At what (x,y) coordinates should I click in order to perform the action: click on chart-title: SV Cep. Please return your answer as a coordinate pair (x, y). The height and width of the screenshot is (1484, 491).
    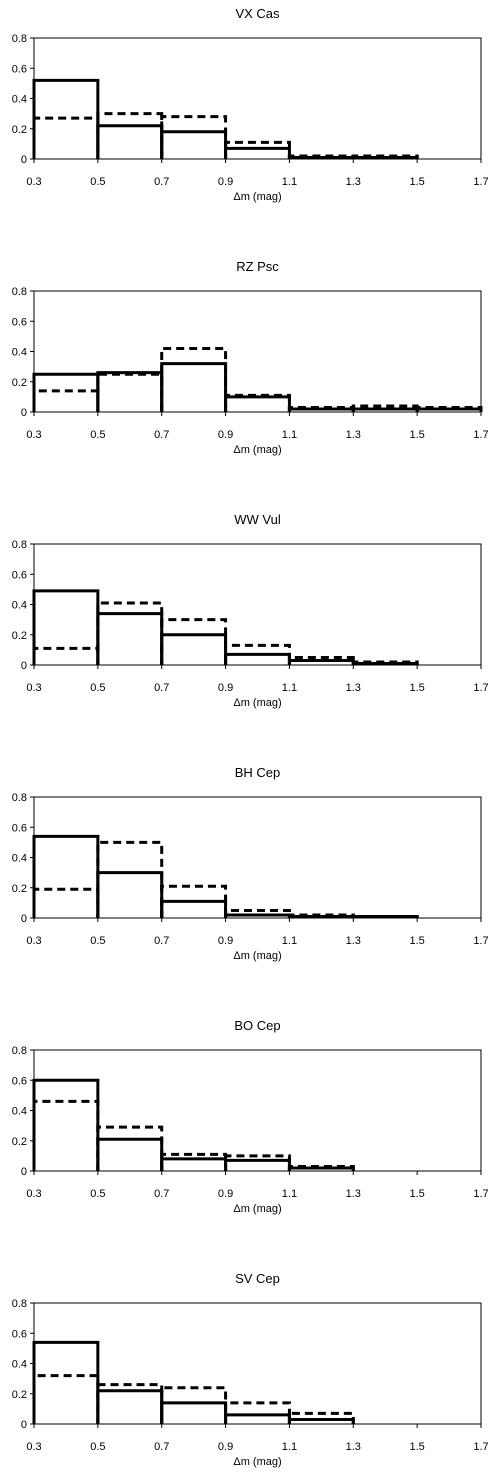
    Looking at the image, I should click on (257, 1278).